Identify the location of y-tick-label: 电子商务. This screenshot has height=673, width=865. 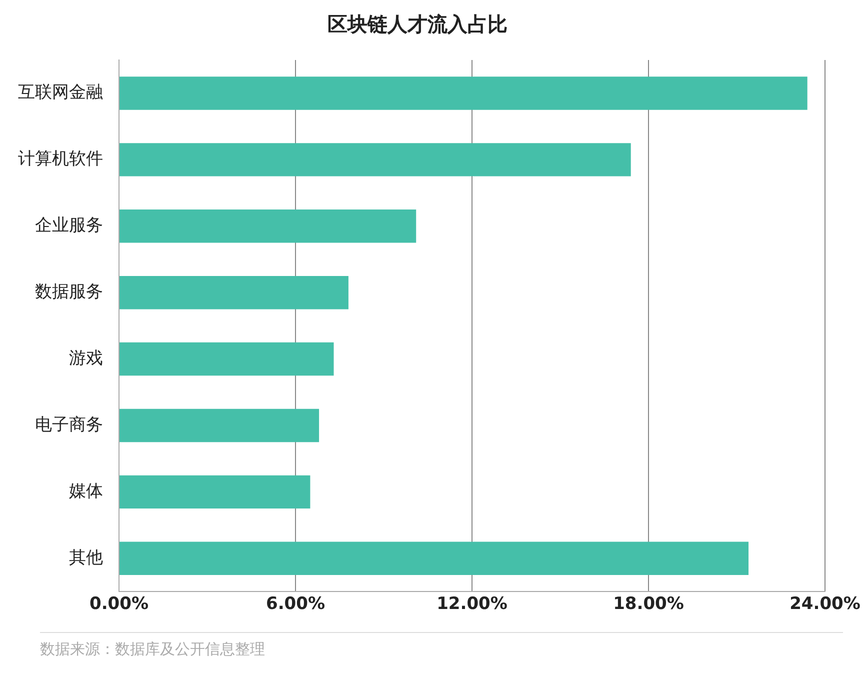
(69, 424).